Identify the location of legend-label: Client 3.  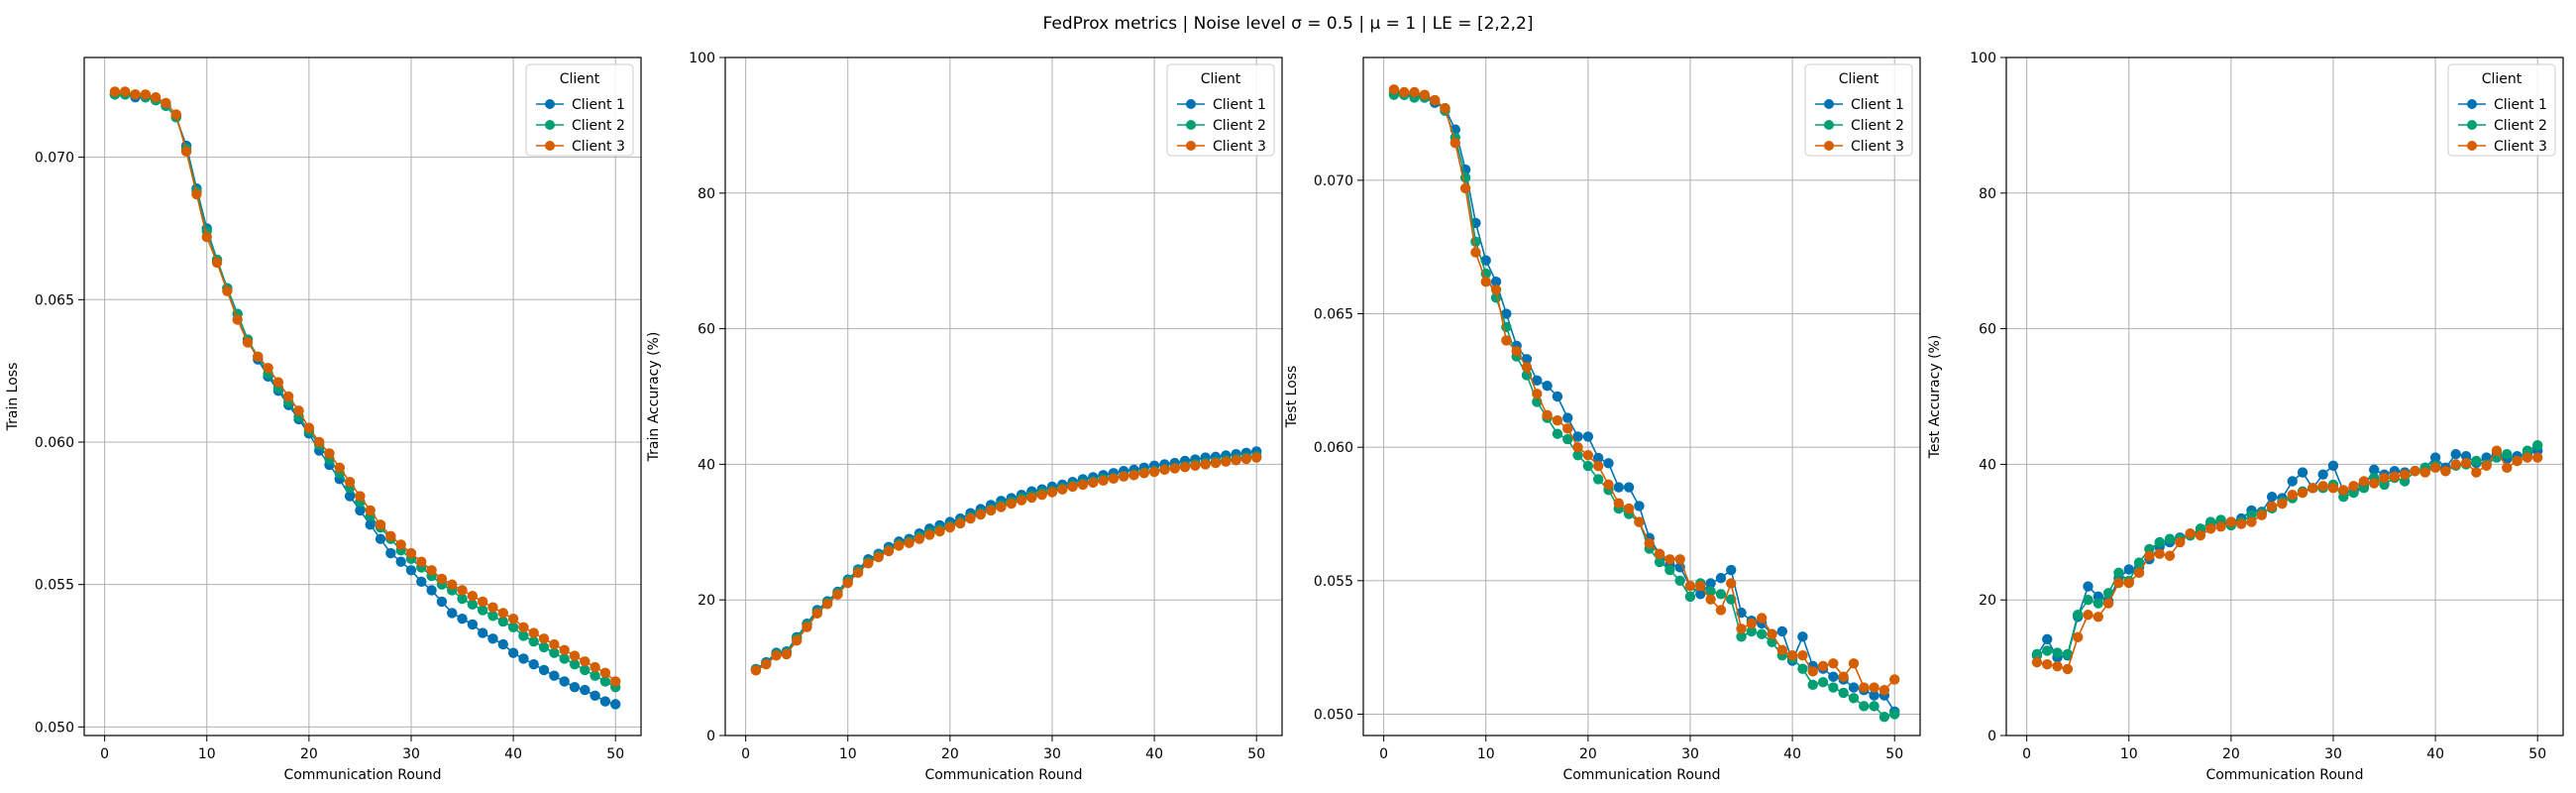
(1878, 147).